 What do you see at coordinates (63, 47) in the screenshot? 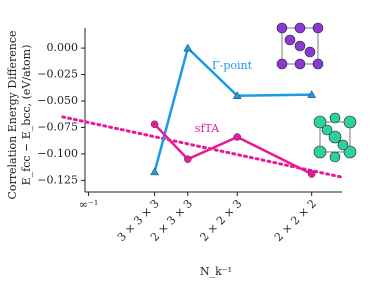
I see `y-tick-label: 0.000` at bounding box center [63, 47].